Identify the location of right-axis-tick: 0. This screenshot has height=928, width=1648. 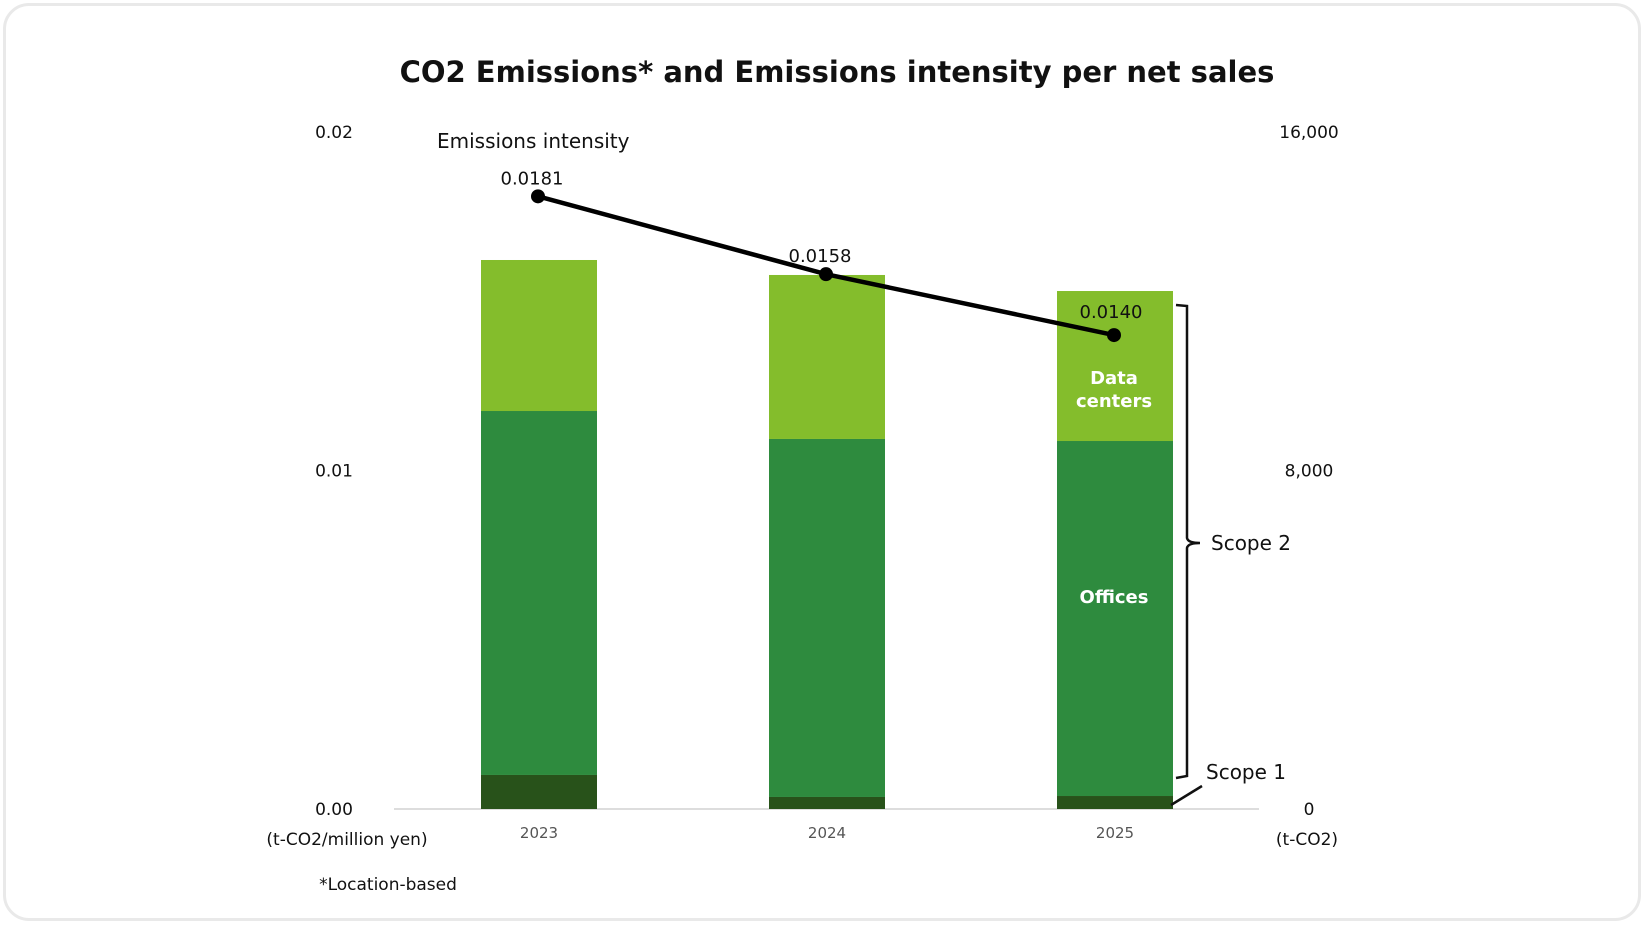
(1309, 810).